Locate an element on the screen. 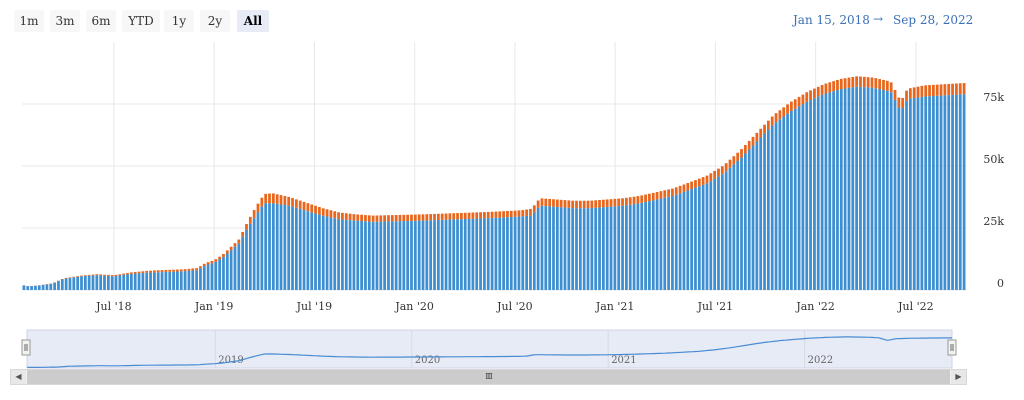  scrollbar-thumb: III is located at coordinates (488, 377).